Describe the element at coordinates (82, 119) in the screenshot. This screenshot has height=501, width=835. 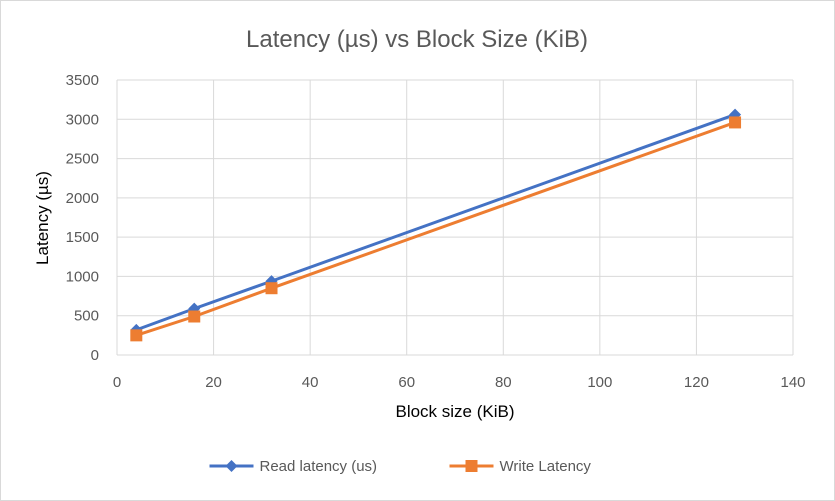
I see `y-tick-label: 3000` at that location.